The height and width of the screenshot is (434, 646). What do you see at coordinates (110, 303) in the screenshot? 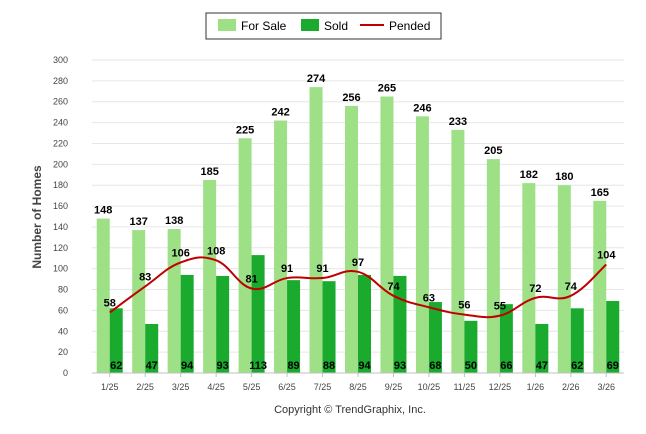
I see `label-pended: 58` at bounding box center [110, 303].